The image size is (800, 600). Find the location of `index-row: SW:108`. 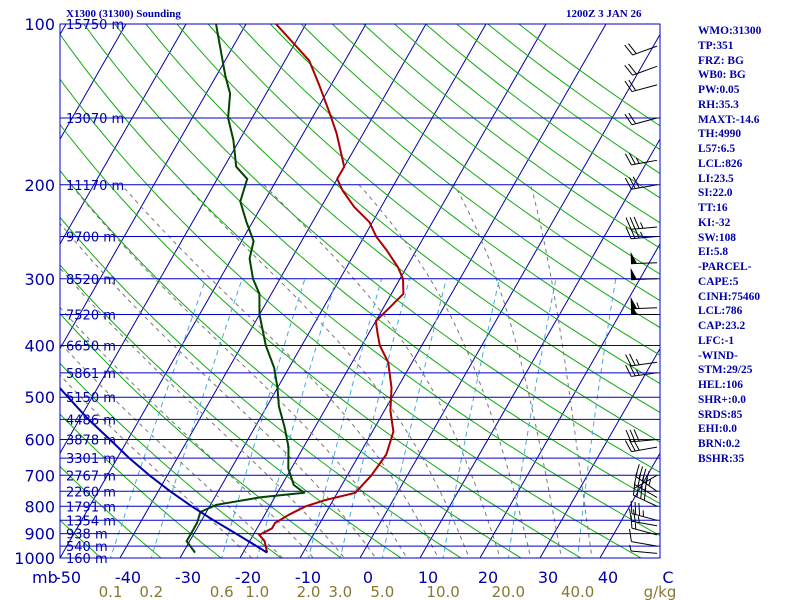

index-row: SW:108 is located at coordinates (717, 237).